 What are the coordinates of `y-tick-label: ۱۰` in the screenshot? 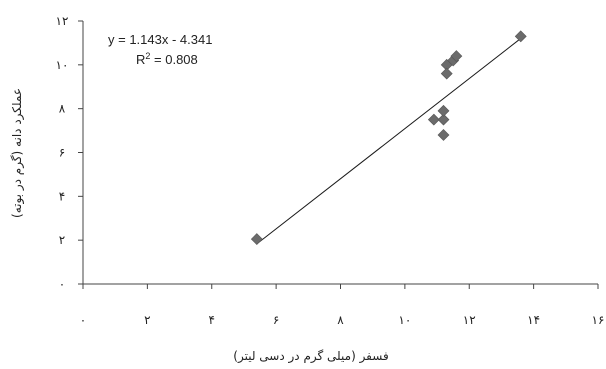 It's located at (62, 65).